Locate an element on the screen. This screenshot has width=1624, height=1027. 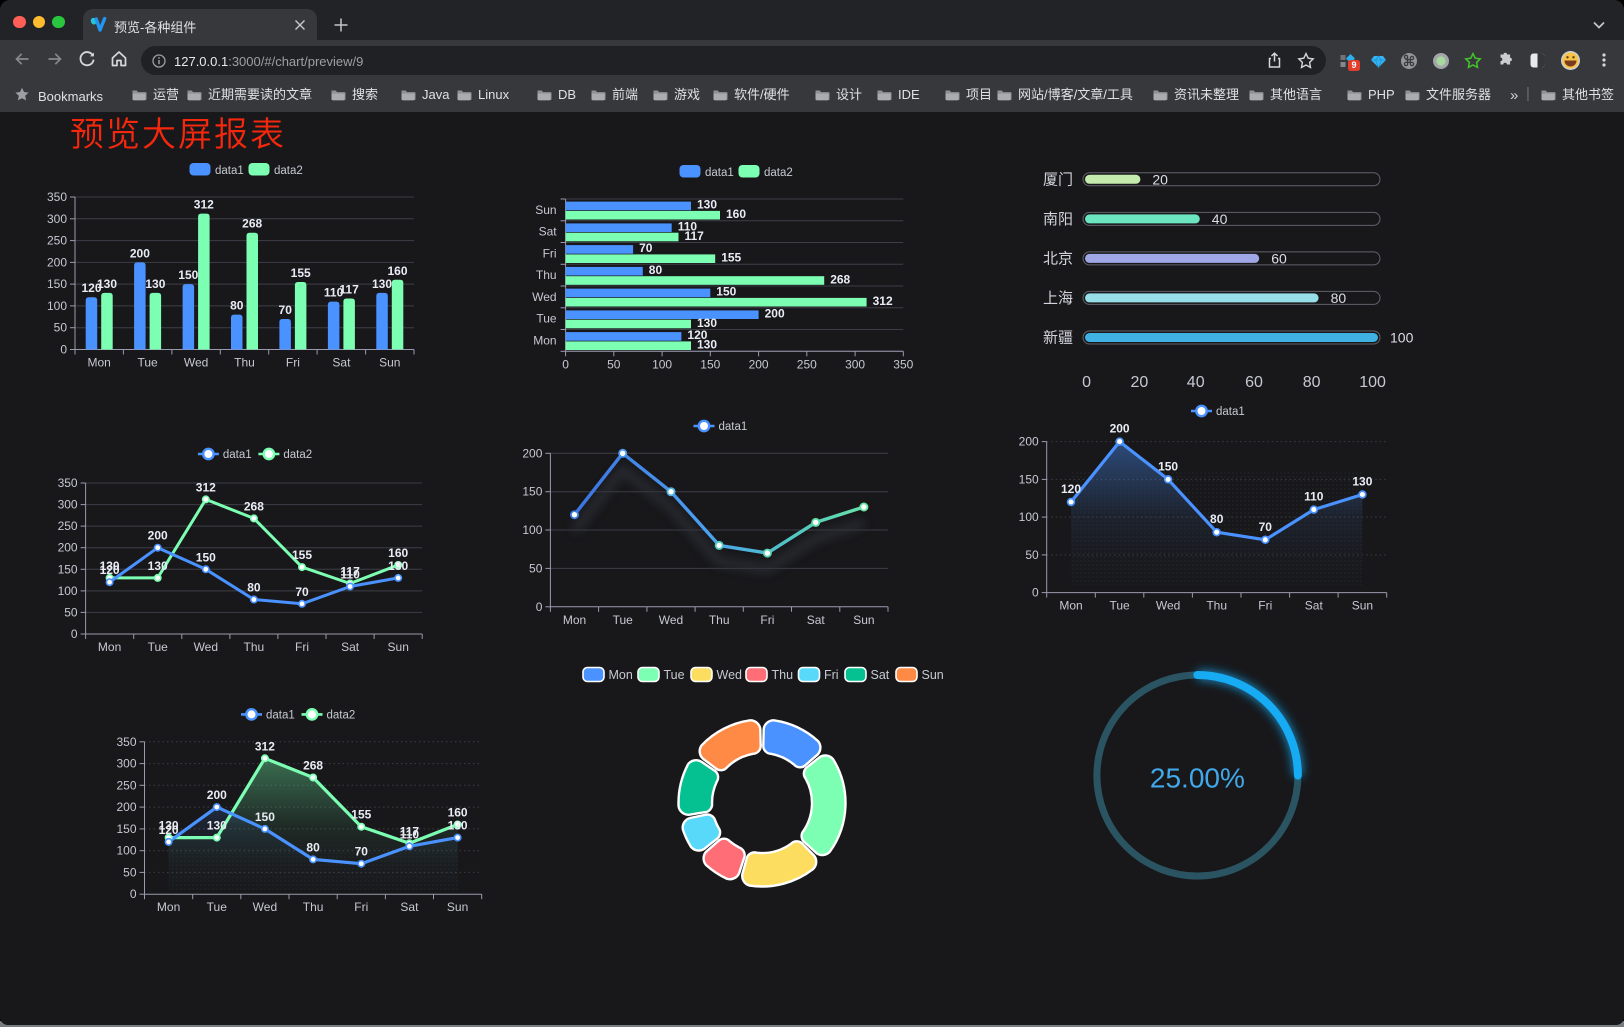
svg-text: 60 is located at coordinates (1279, 258).